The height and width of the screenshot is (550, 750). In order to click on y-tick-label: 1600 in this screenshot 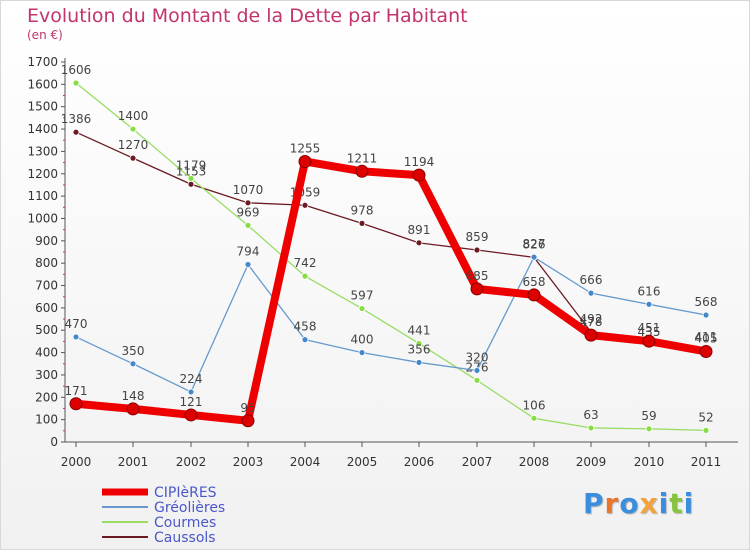, I will do `click(42, 84)`.